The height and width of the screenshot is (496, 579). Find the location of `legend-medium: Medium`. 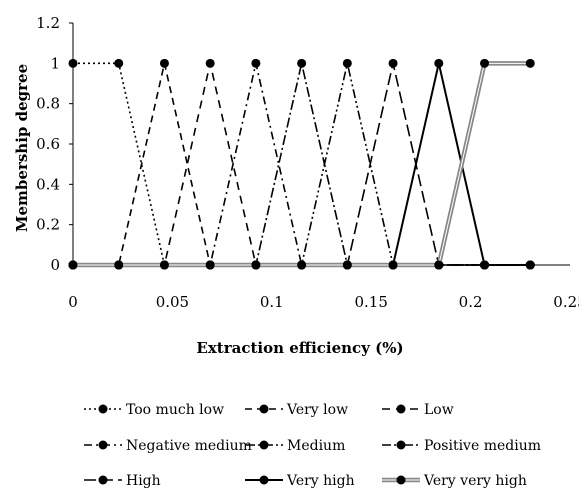

legend-medium: Medium is located at coordinates (295, 446).